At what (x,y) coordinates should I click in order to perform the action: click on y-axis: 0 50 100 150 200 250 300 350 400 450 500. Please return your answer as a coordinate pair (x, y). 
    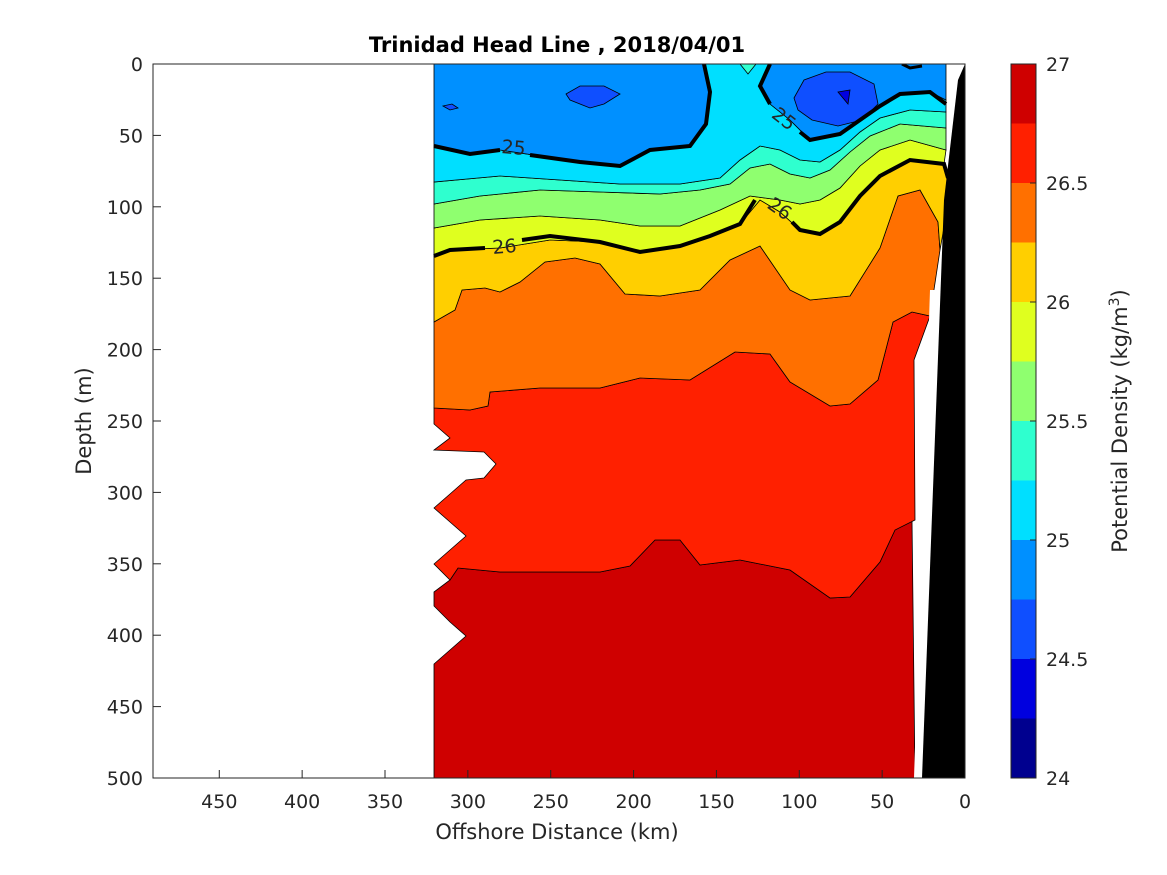
    Looking at the image, I should click on (134, 422).